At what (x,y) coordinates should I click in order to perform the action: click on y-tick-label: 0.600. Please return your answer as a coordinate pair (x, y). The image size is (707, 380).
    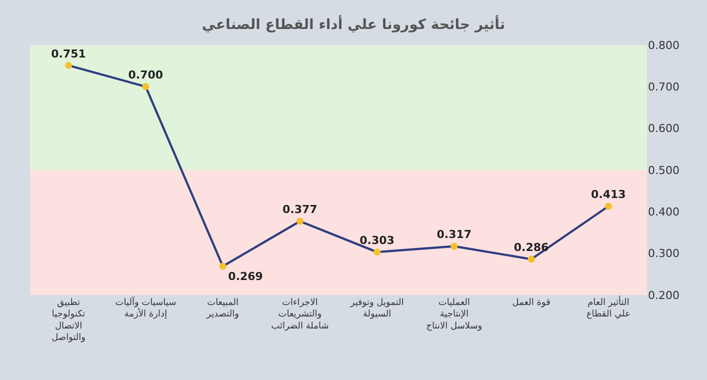
    Looking at the image, I should click on (664, 129).